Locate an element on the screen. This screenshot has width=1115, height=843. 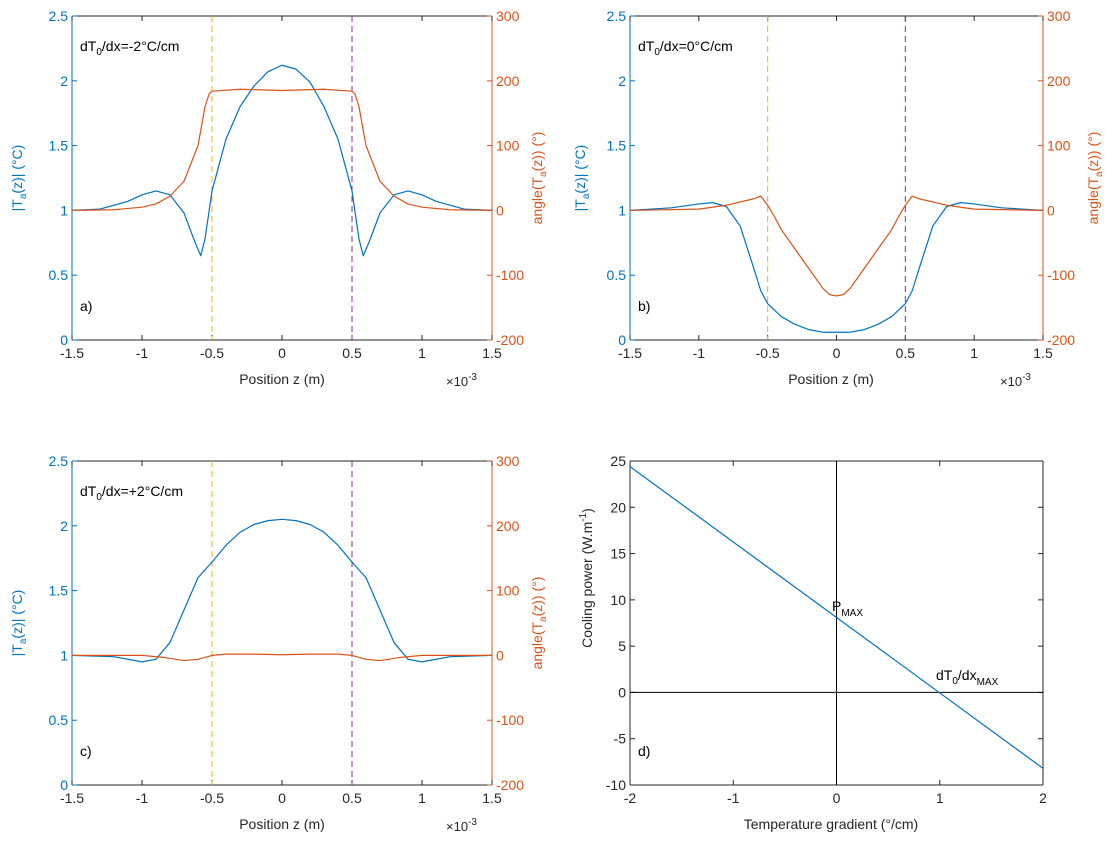
panel-b-annotation: dT0/dx=0°C/cm is located at coordinates (685, 48).